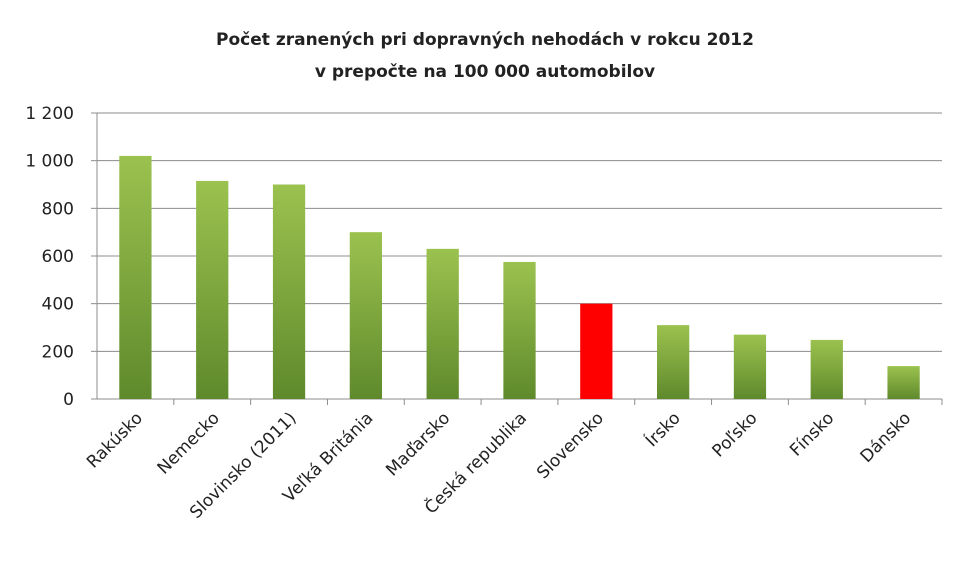 This screenshot has width=970, height=572. Describe the element at coordinates (886, 437) in the screenshot. I see `x-category-label: Dánsko` at that location.